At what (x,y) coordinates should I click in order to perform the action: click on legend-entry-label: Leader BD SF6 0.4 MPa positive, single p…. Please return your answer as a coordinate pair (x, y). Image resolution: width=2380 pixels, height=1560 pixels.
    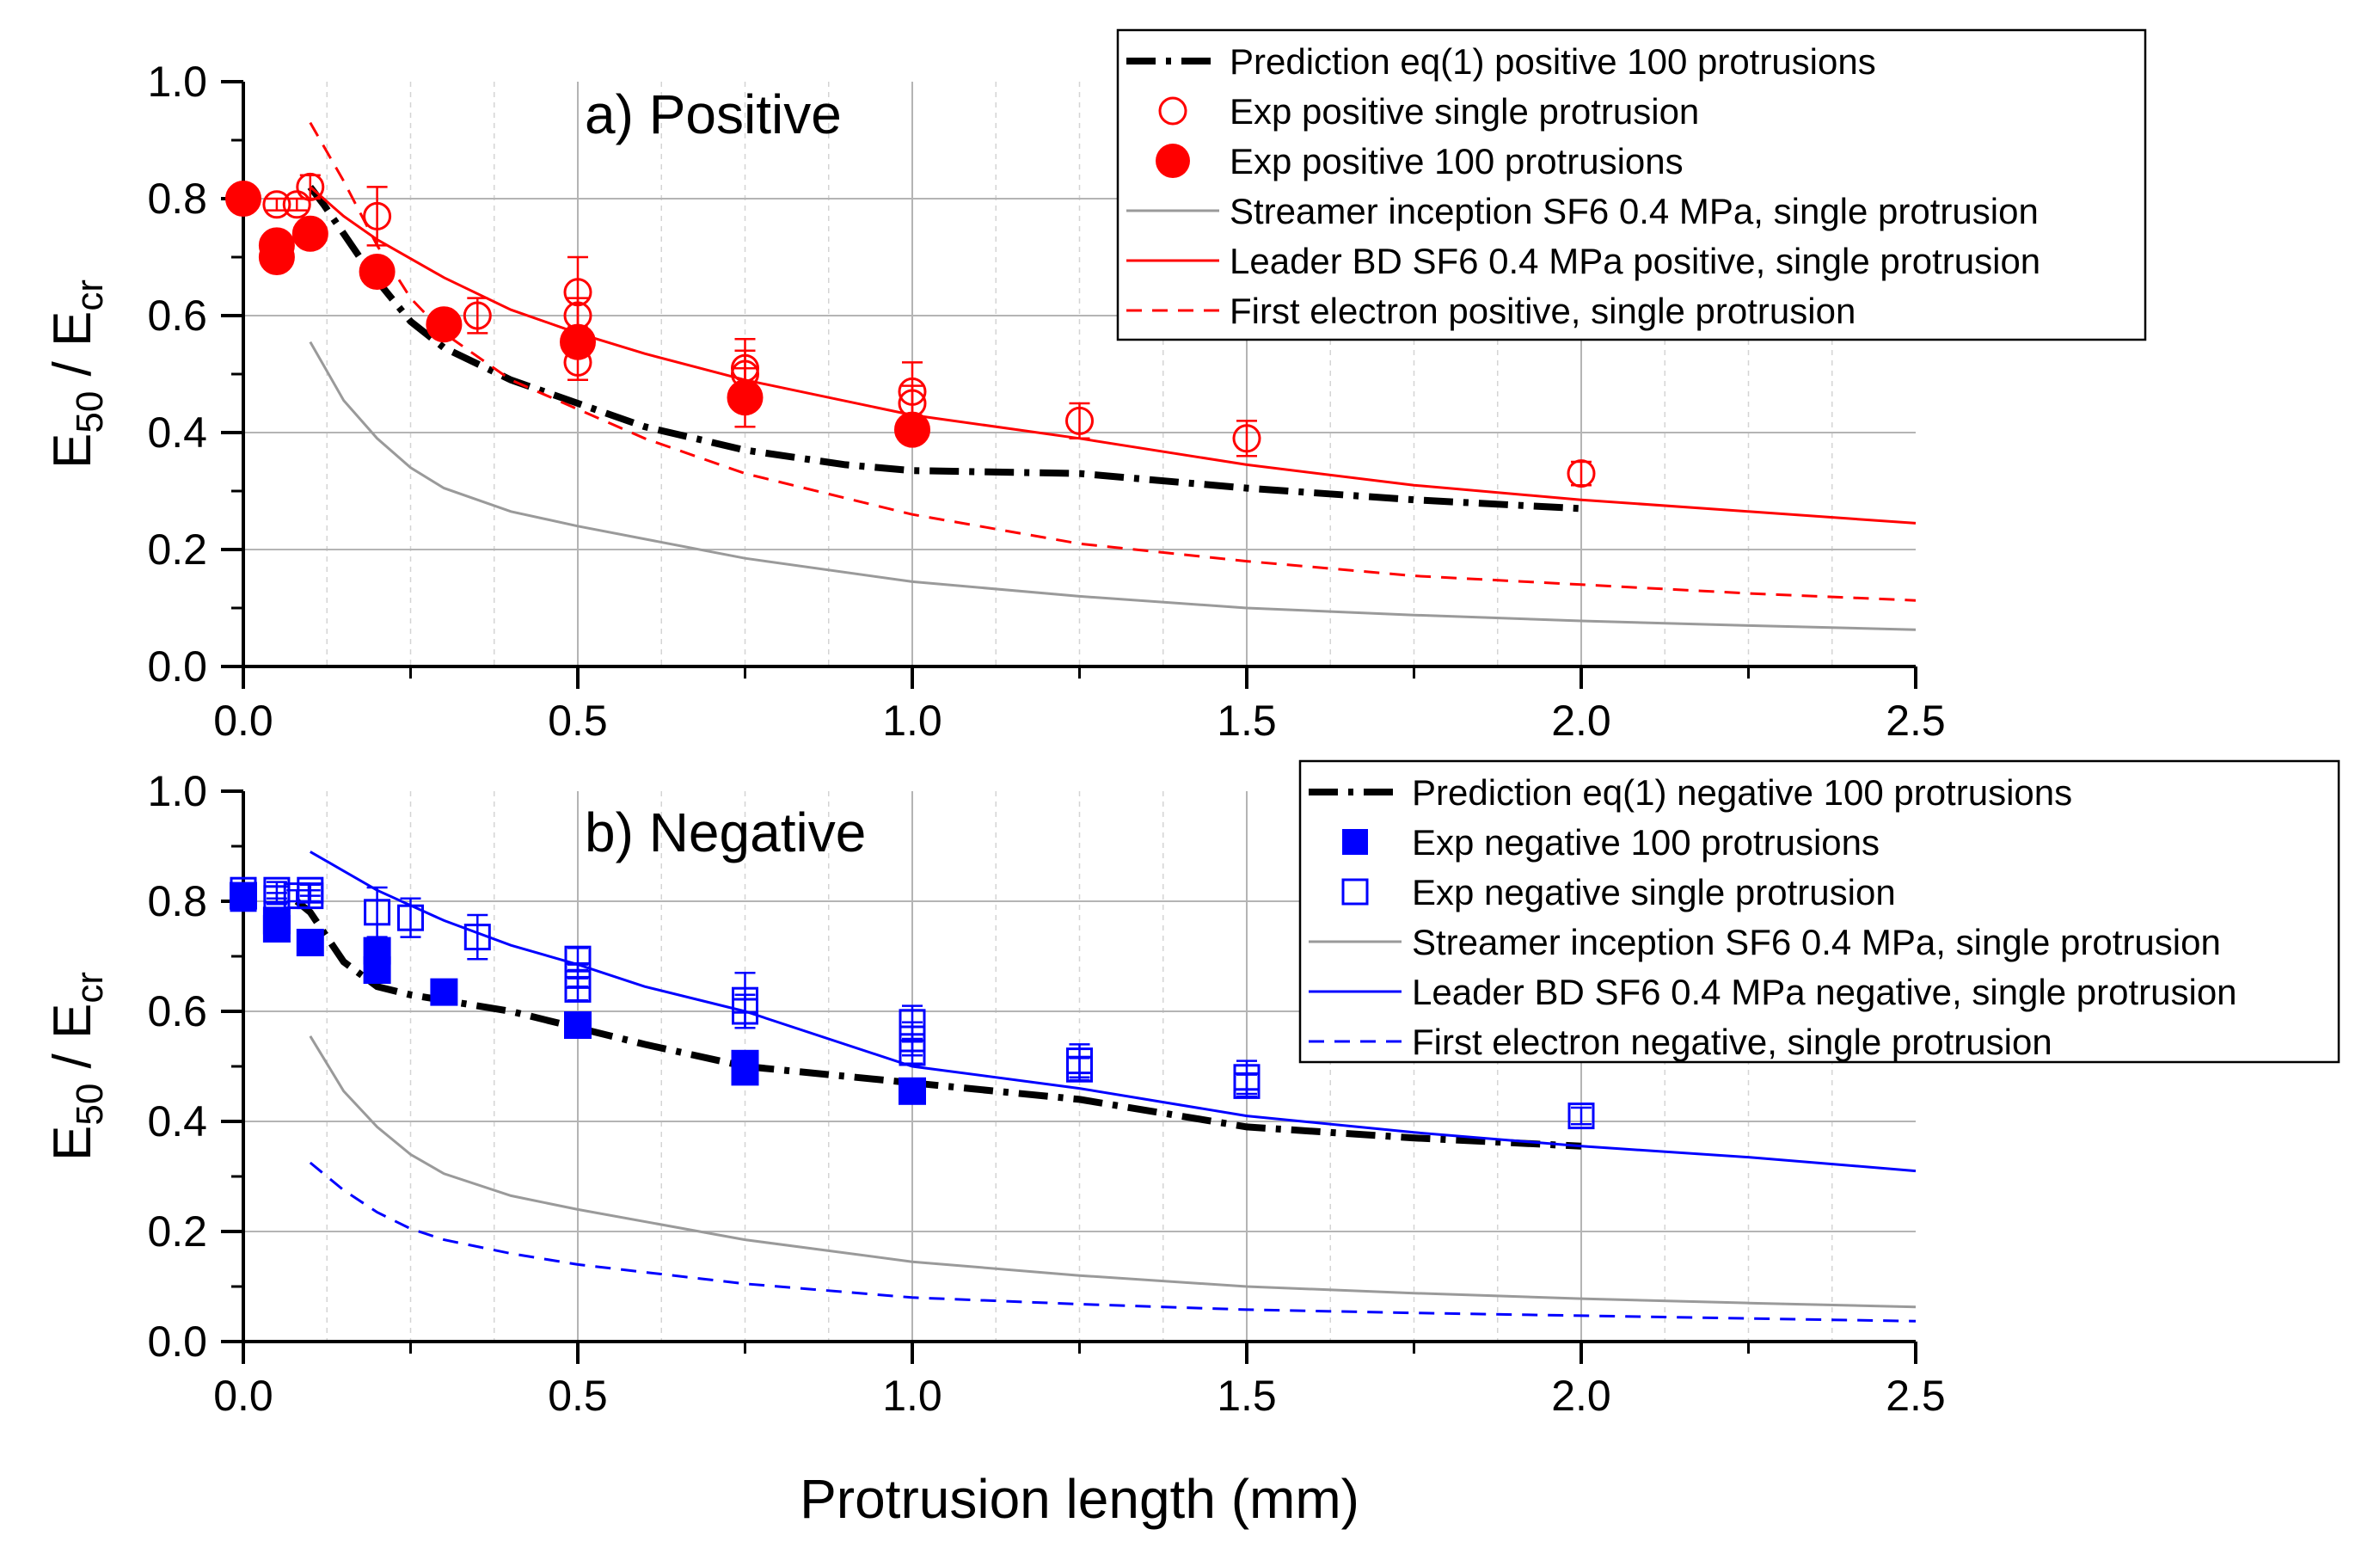
    Looking at the image, I should click on (1635, 261).